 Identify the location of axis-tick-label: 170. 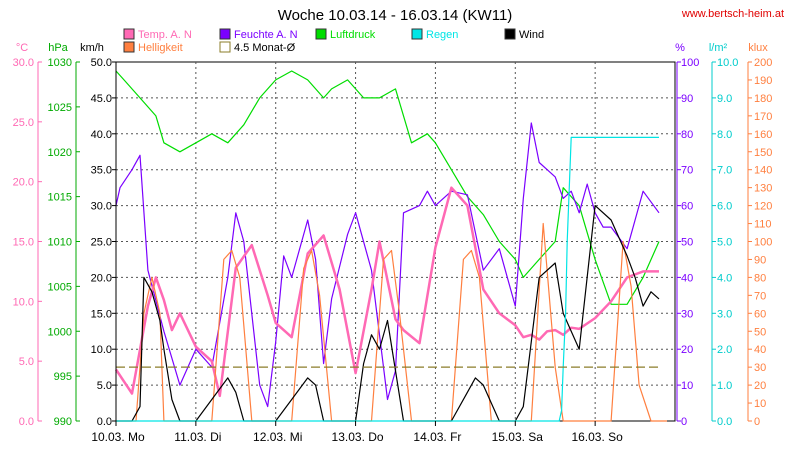
(763, 117).